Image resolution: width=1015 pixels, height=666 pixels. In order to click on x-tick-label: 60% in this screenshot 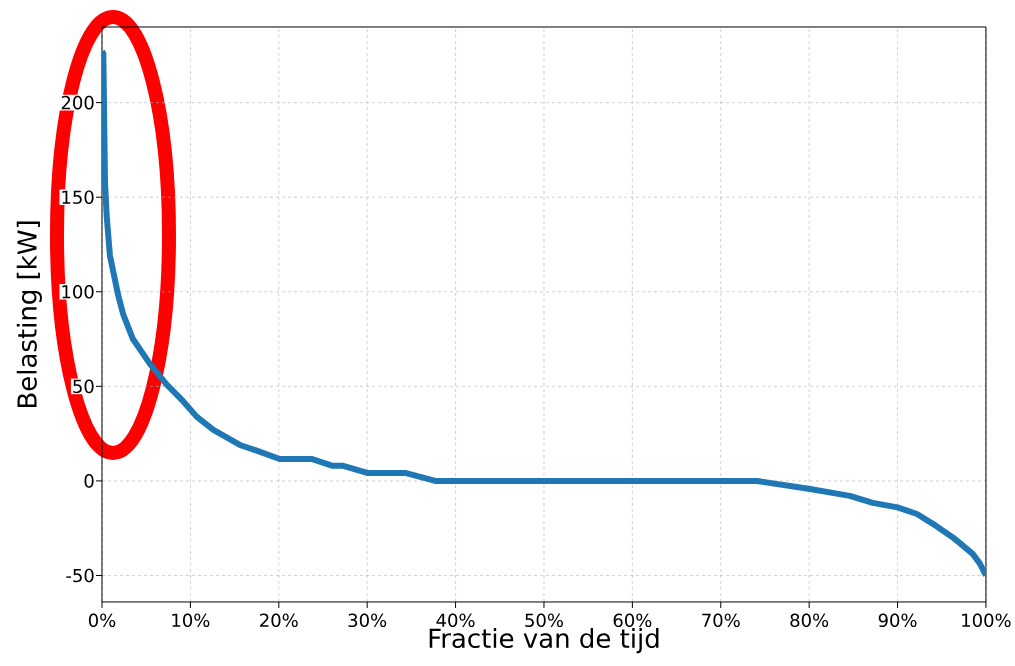, I will do `click(632, 620)`.